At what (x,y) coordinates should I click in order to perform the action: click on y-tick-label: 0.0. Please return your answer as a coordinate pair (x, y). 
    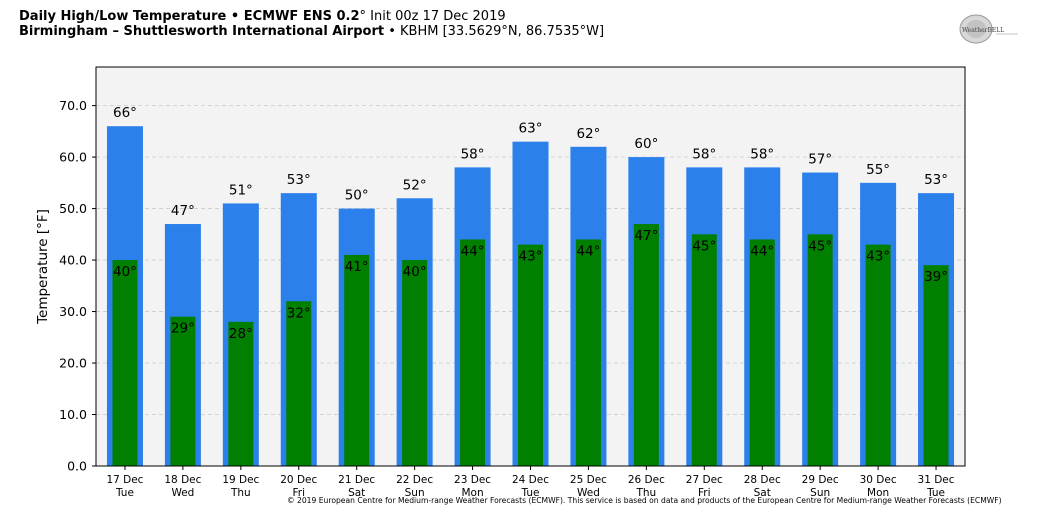
    Looking at the image, I should click on (77, 466).